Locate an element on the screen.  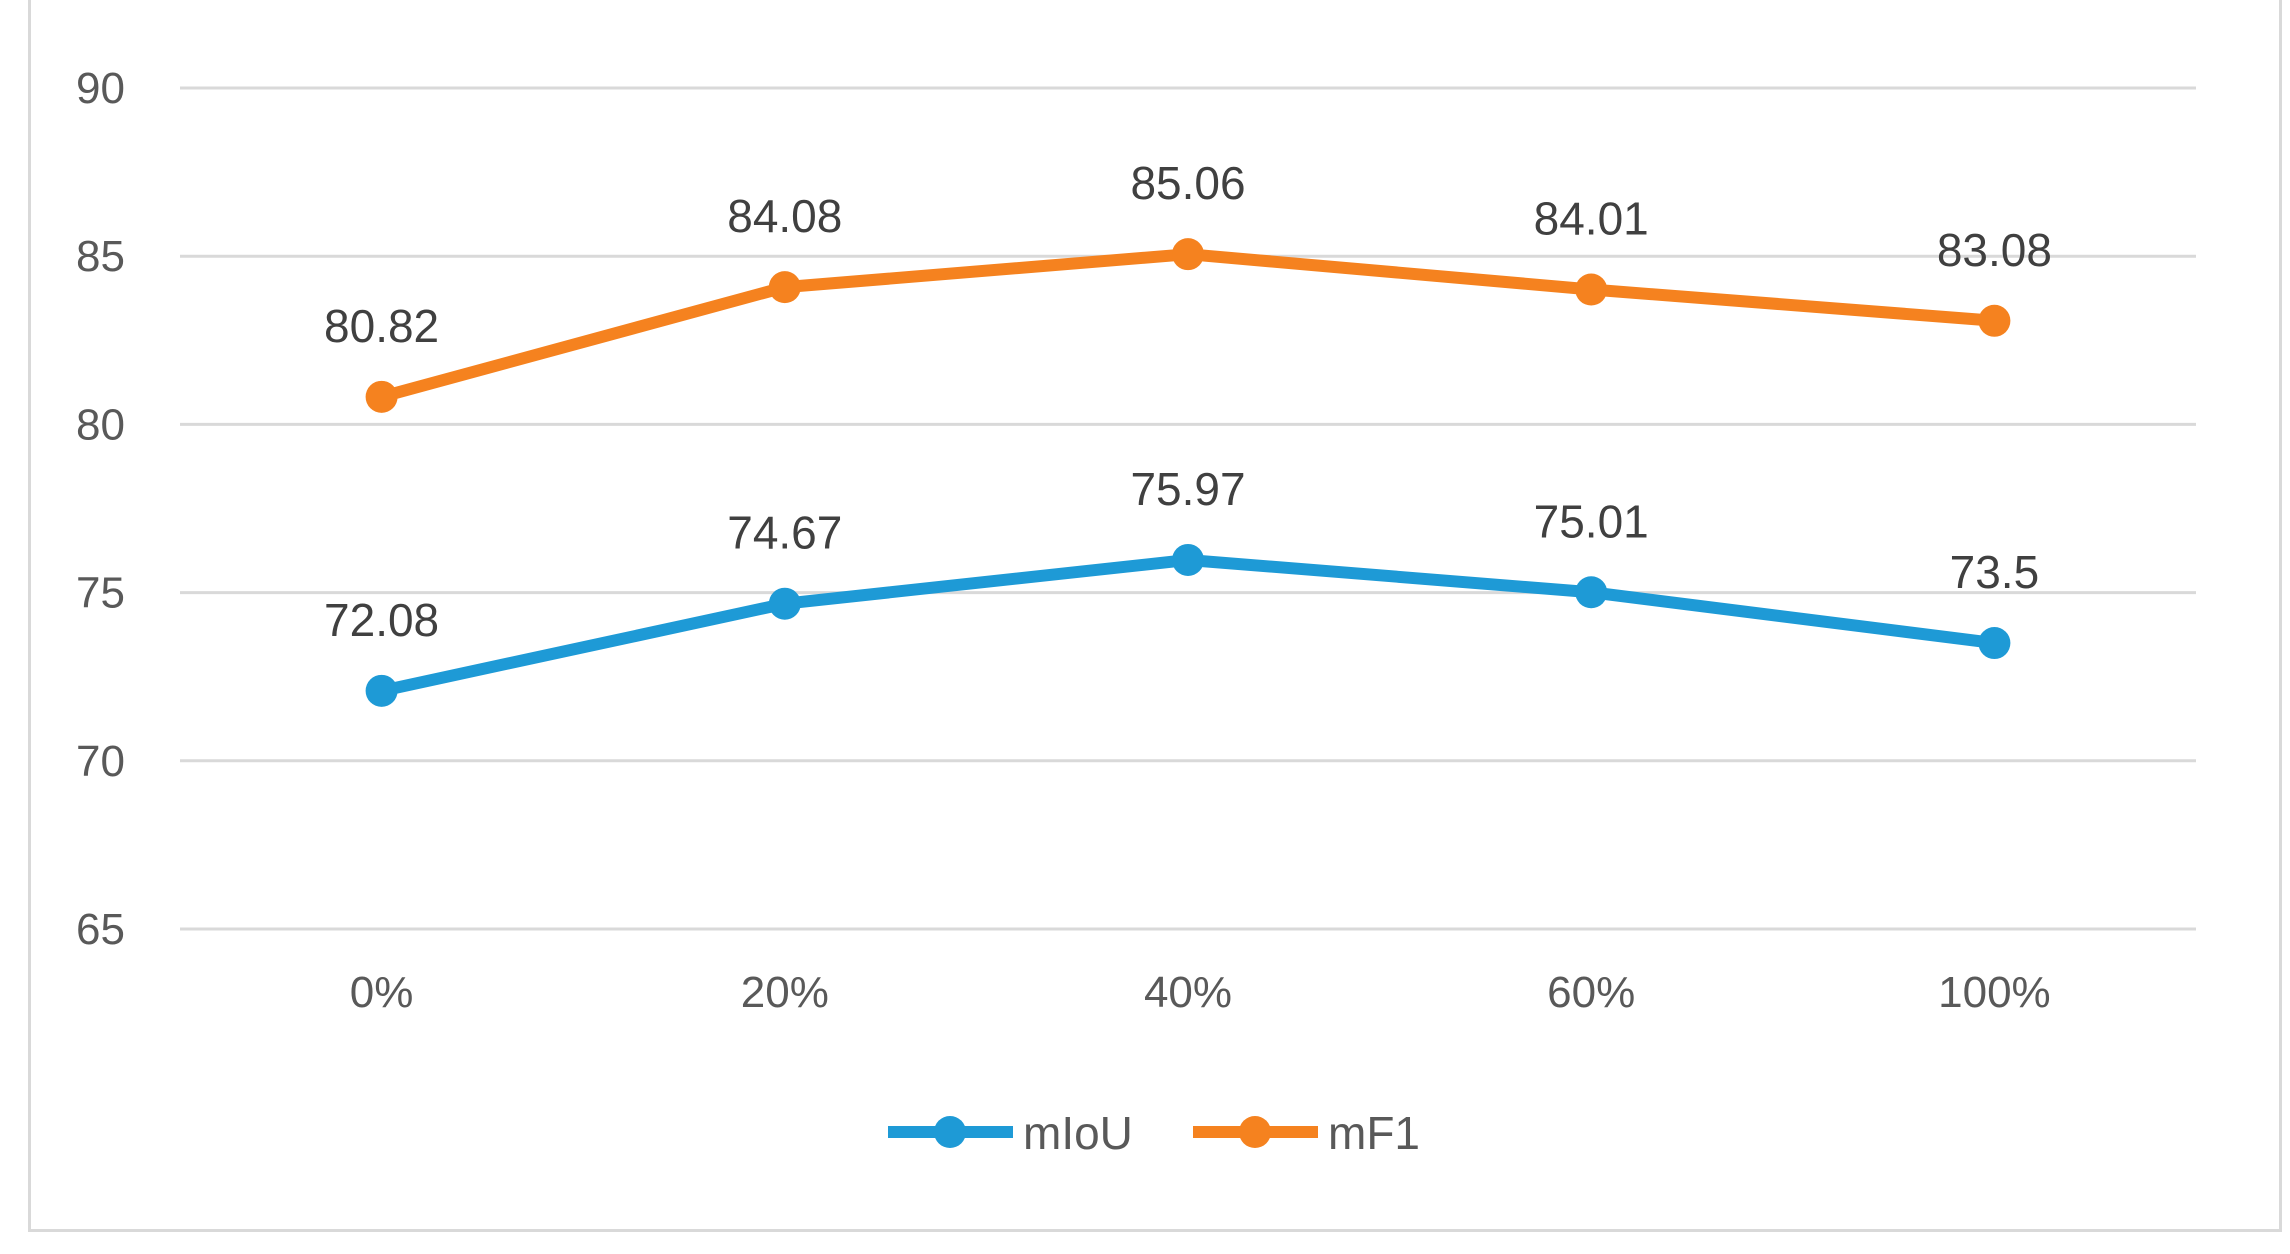
x-tick-label: 0% is located at coordinates (382, 992).